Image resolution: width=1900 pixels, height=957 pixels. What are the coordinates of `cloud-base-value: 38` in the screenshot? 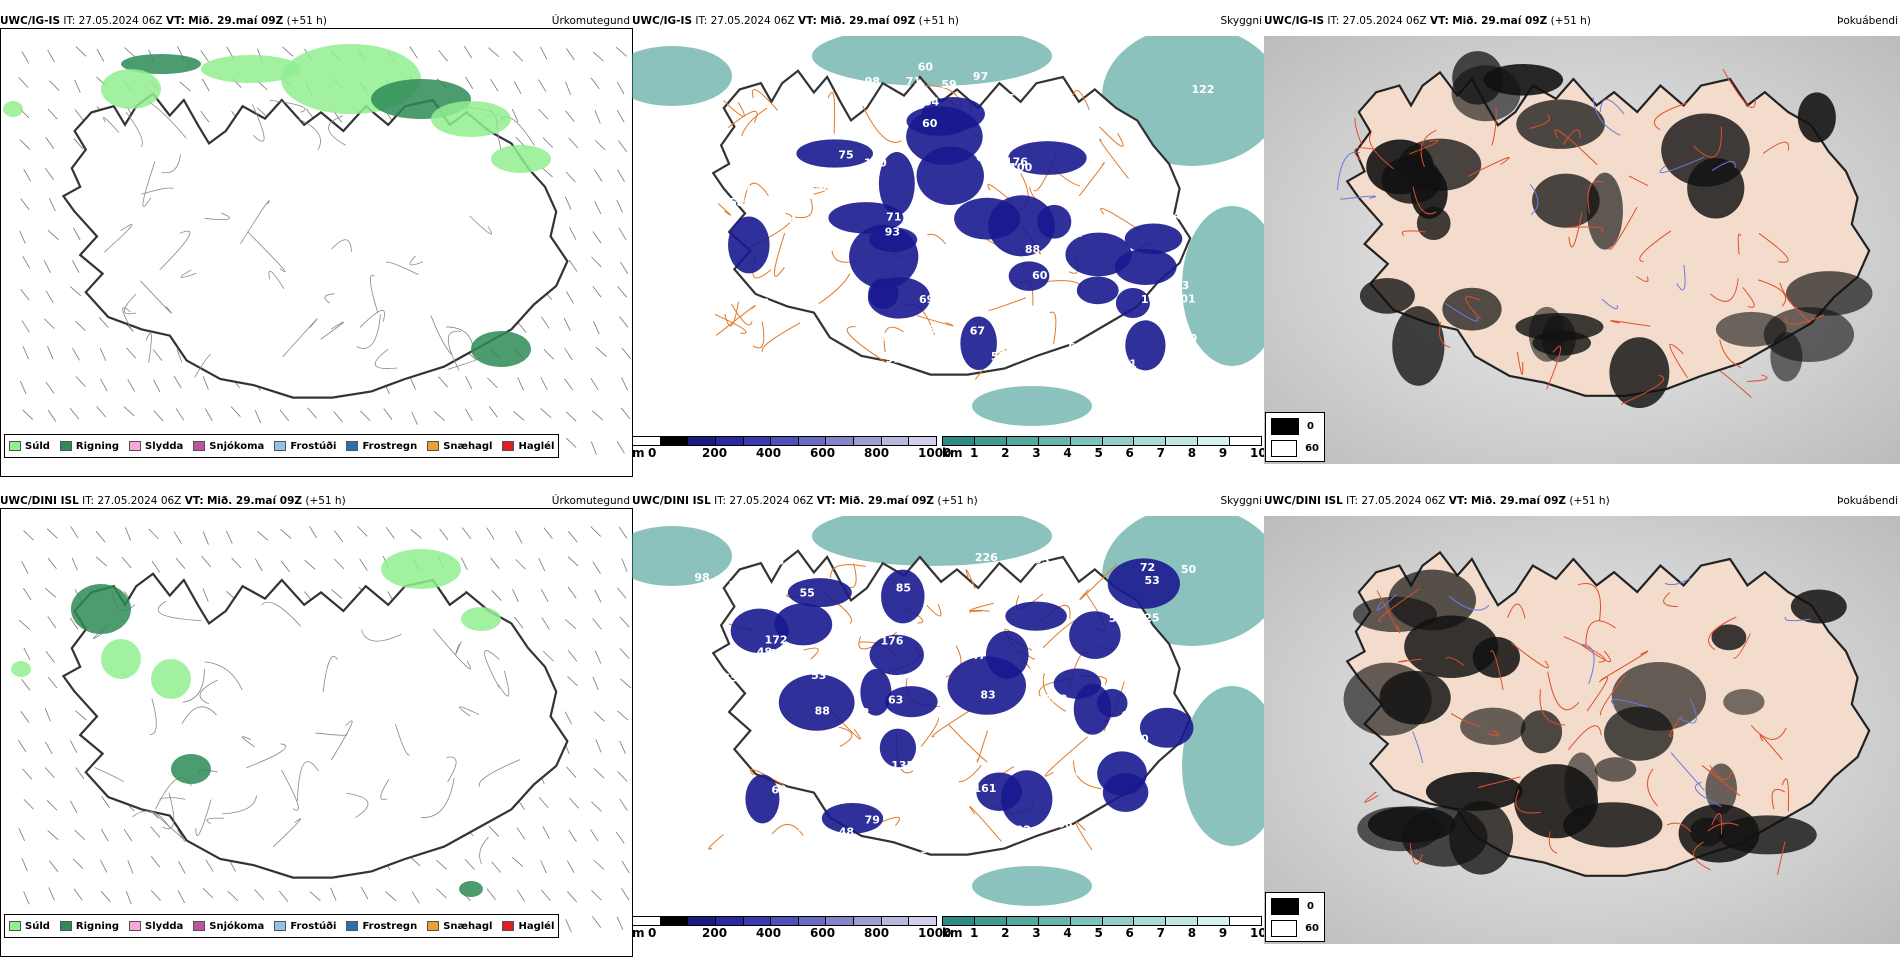 It's located at (773, 80).